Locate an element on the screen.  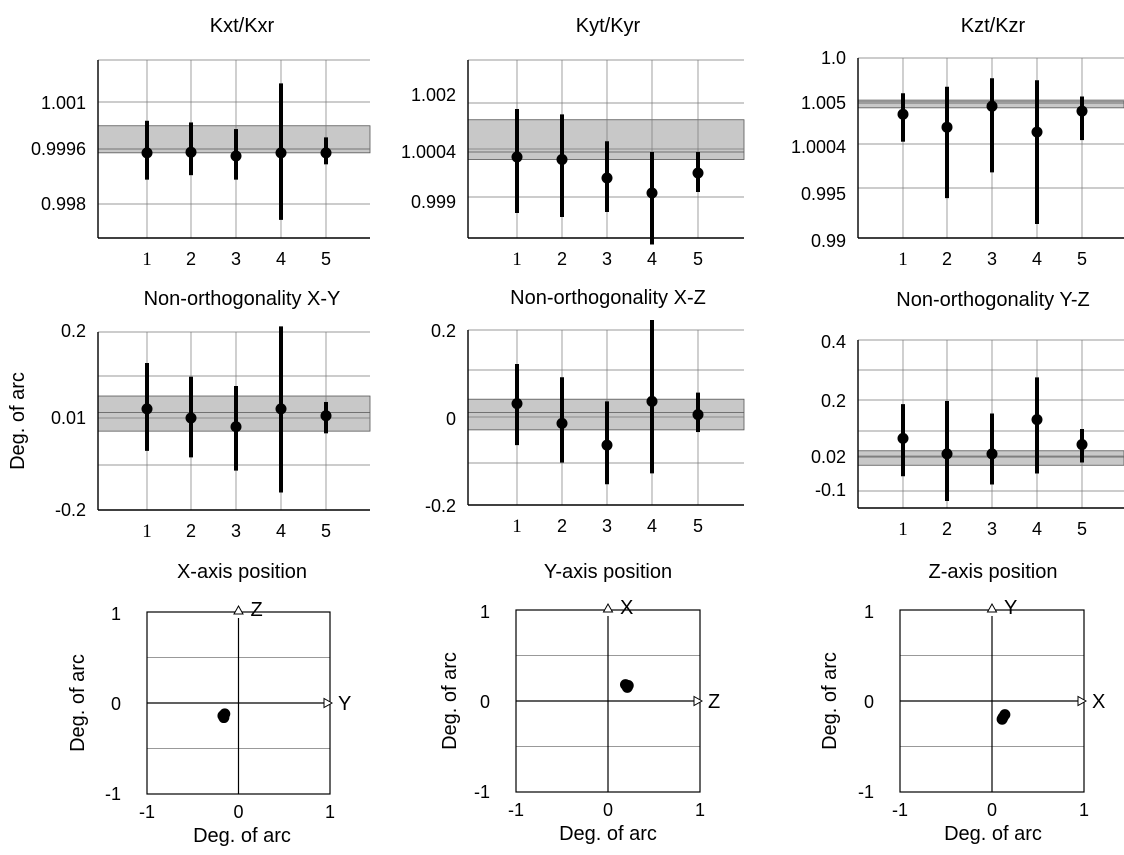
y-tick-label: 1.0004 is located at coordinates (818, 147).